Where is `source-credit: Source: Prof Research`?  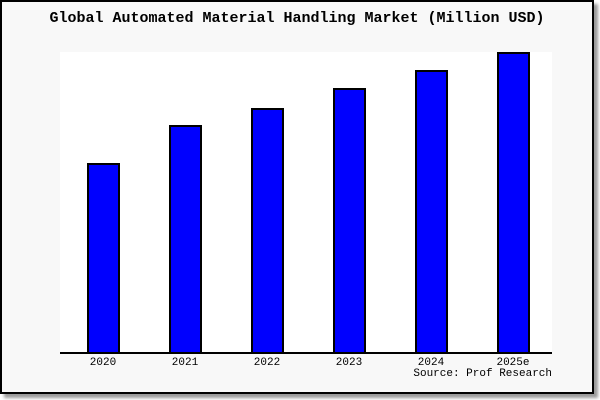 source-credit: Source: Prof Research is located at coordinates (482, 374).